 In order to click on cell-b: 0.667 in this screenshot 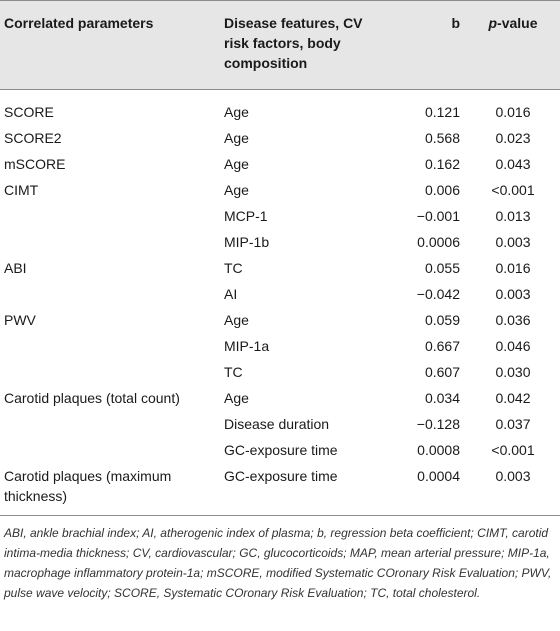, I will do `click(442, 346)`.